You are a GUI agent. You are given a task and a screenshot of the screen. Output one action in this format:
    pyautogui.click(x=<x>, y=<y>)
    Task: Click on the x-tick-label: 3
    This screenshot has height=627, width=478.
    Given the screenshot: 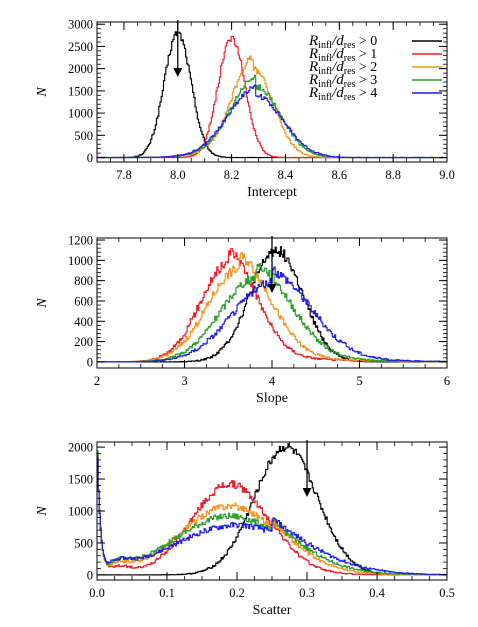 What is the action you would take?
    pyautogui.click(x=184, y=381)
    